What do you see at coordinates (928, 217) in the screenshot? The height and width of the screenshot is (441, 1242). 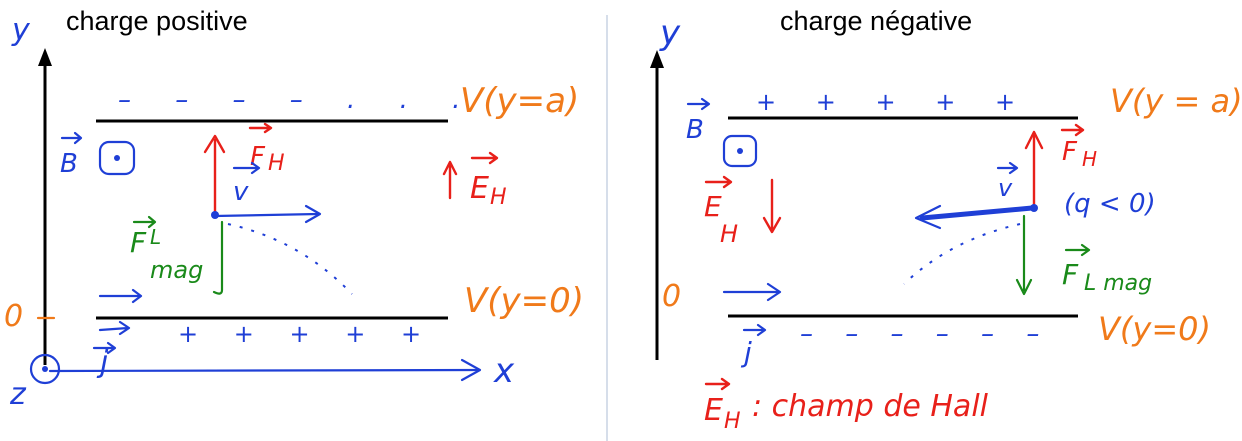 I see `right-velocity-arrowhead` at bounding box center [928, 217].